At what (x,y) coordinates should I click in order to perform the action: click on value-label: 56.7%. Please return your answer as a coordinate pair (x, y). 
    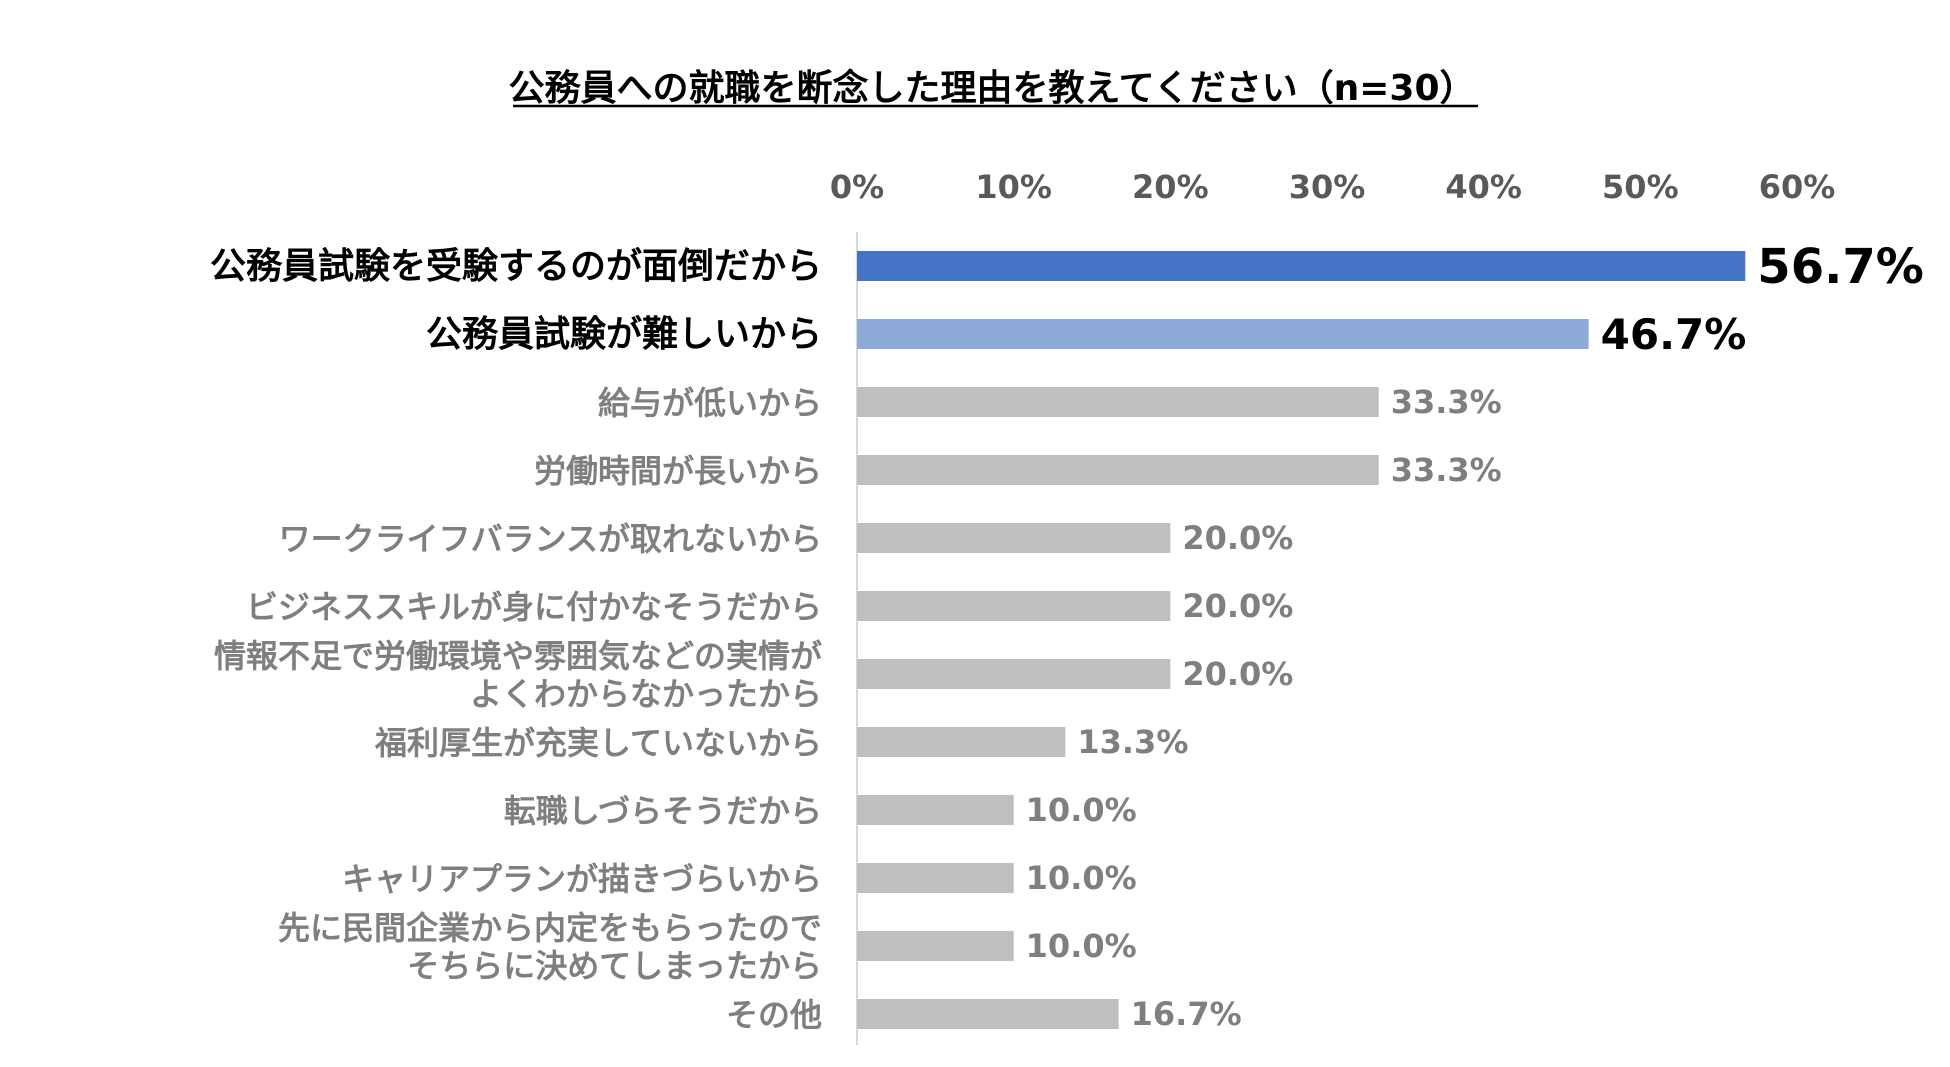
    Looking at the image, I should click on (1840, 267).